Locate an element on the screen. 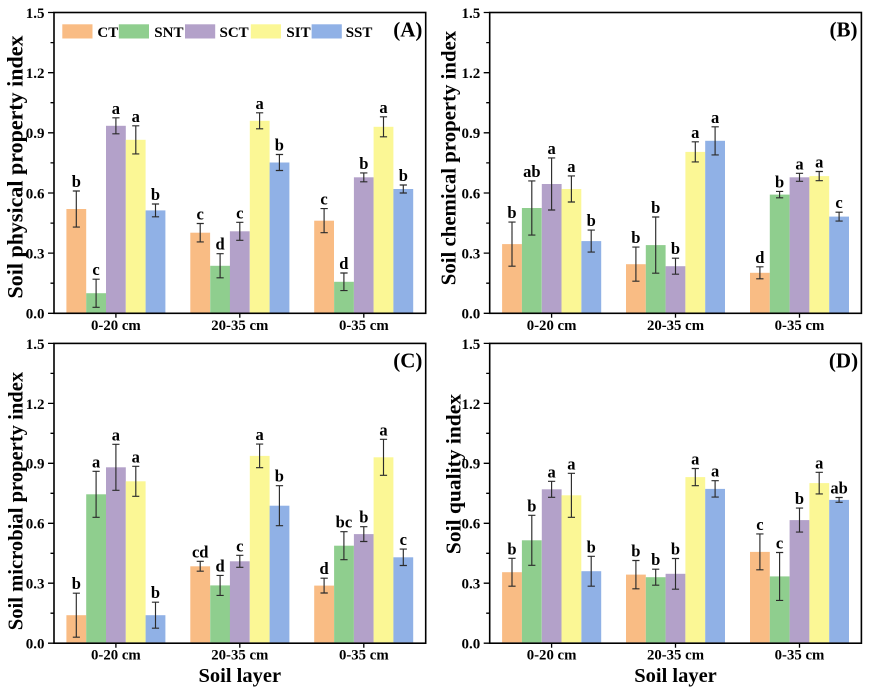 Image resolution: width=874 pixels, height=693 pixels. svg-text: (D) is located at coordinates (843, 360).